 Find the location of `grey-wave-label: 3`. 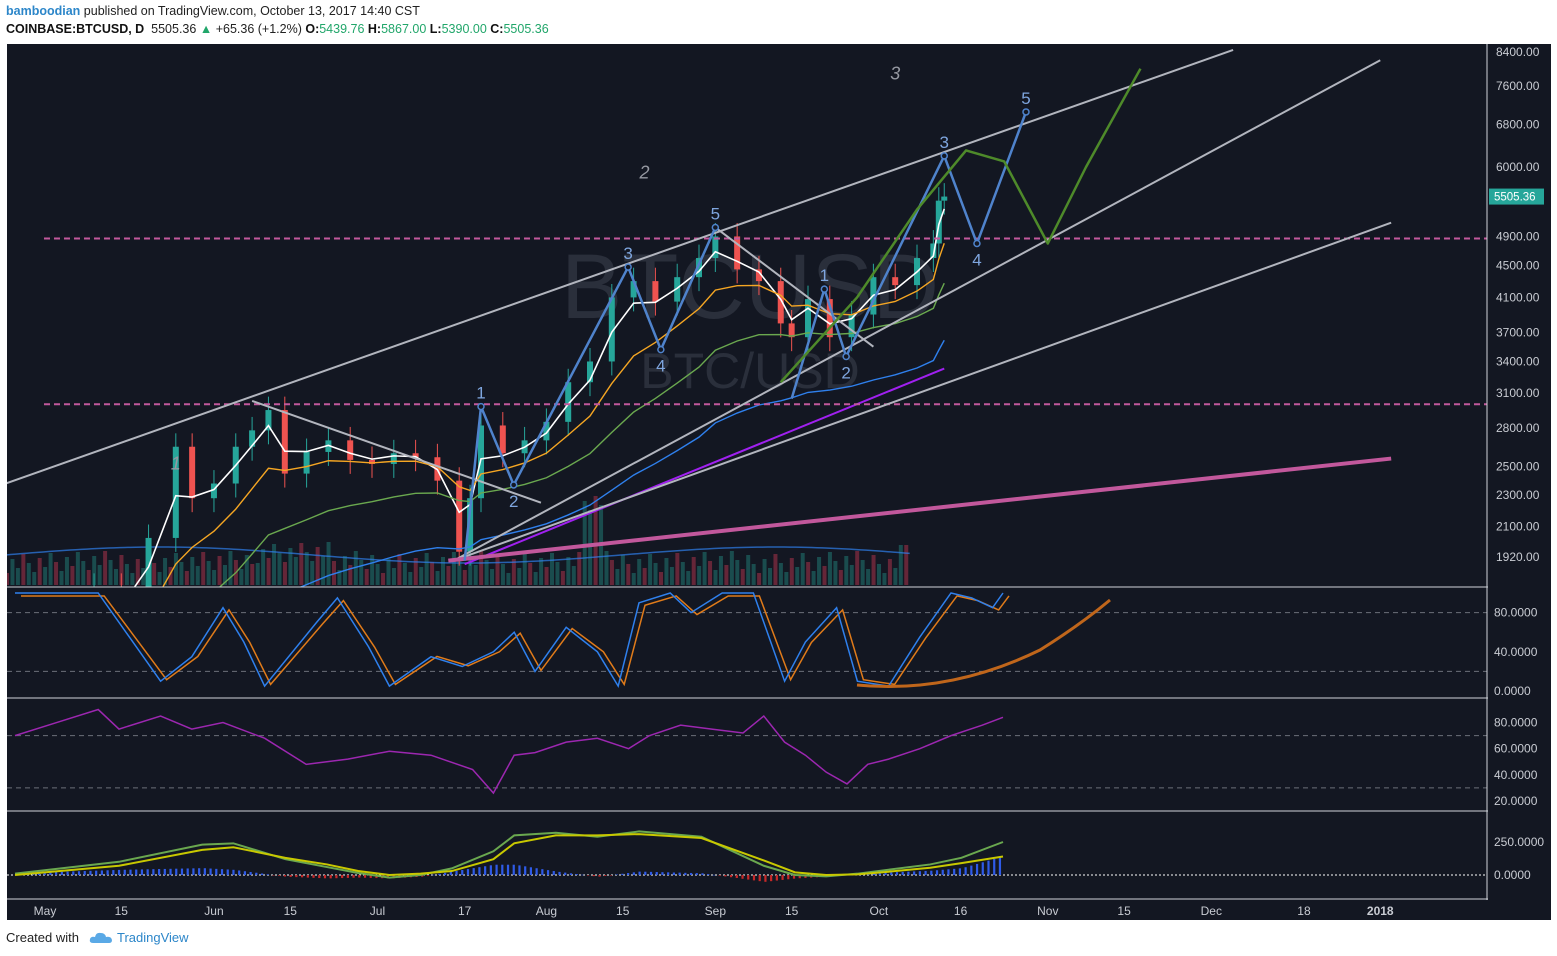

grey-wave-label: 3 is located at coordinates (895, 74).